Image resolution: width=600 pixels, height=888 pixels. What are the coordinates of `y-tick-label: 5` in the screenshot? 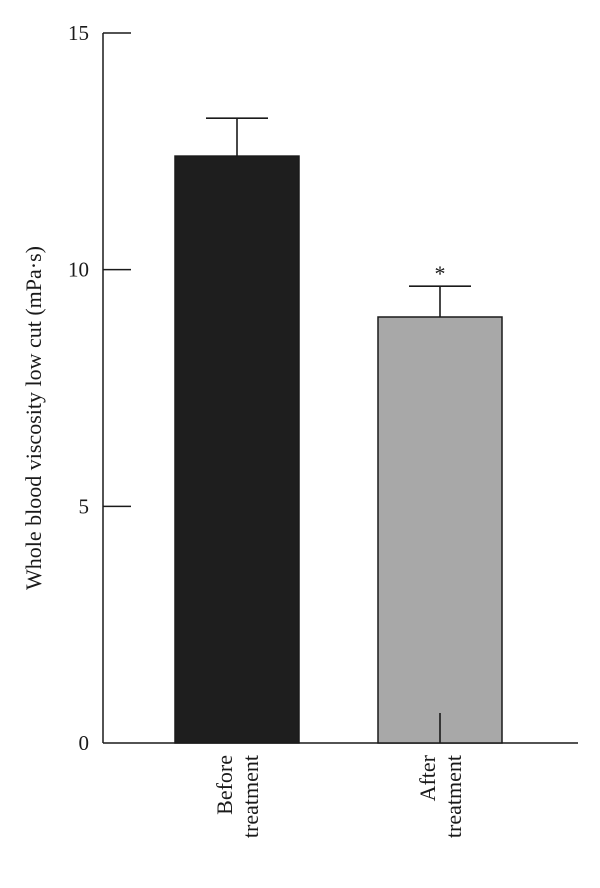 It's located at (84, 506).